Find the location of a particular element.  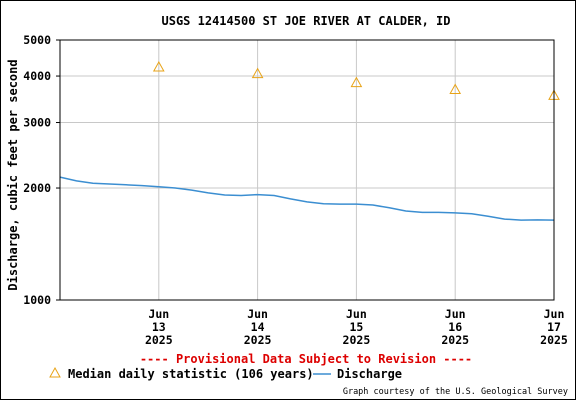

x-tick-label: 16 is located at coordinates (455, 327).